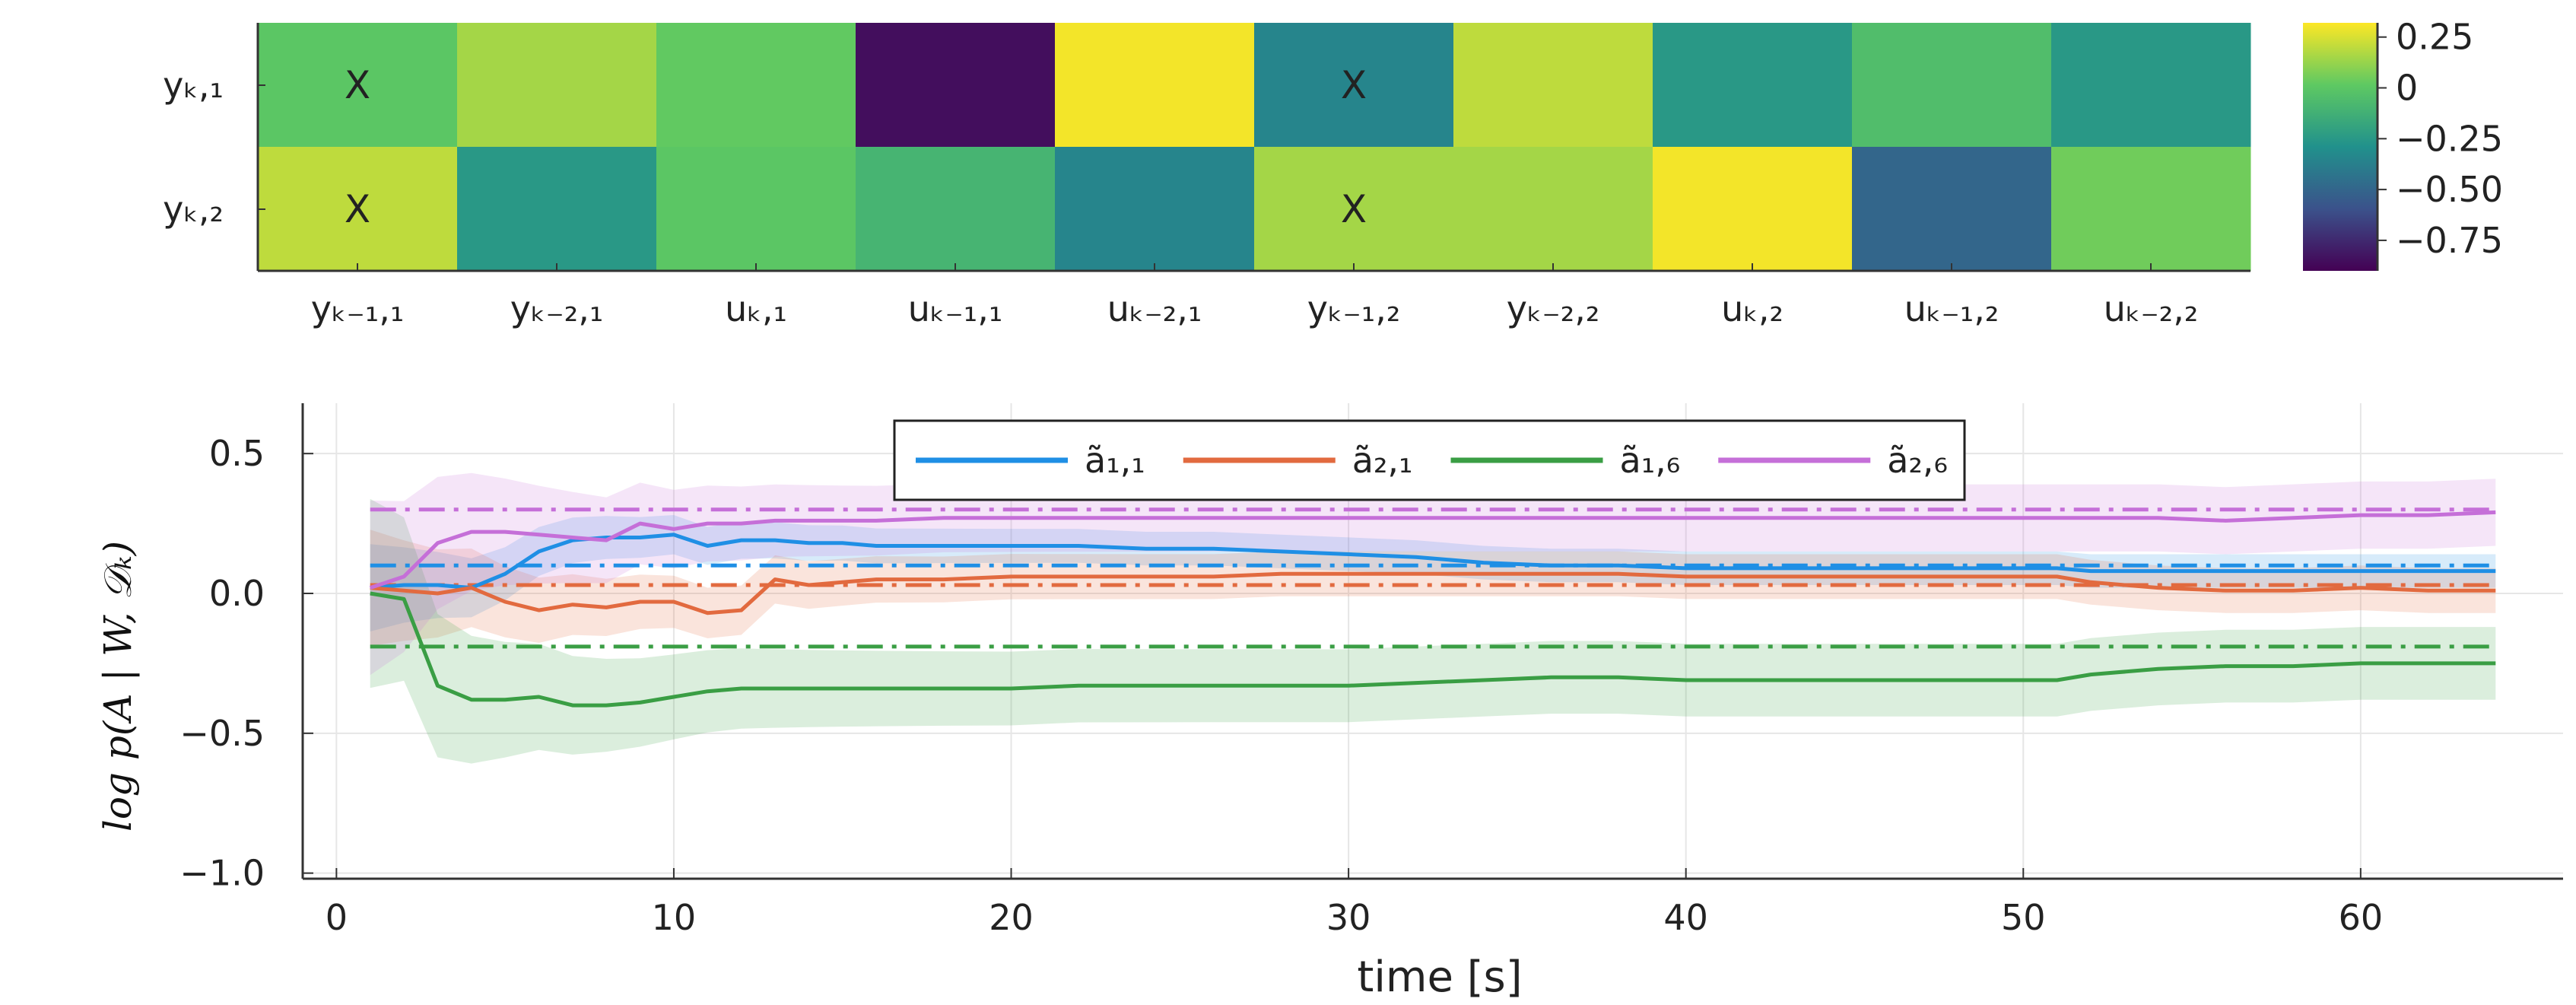  I want to click on heatmap-column-label: yₖ₋₁,₁, so click(358, 308).